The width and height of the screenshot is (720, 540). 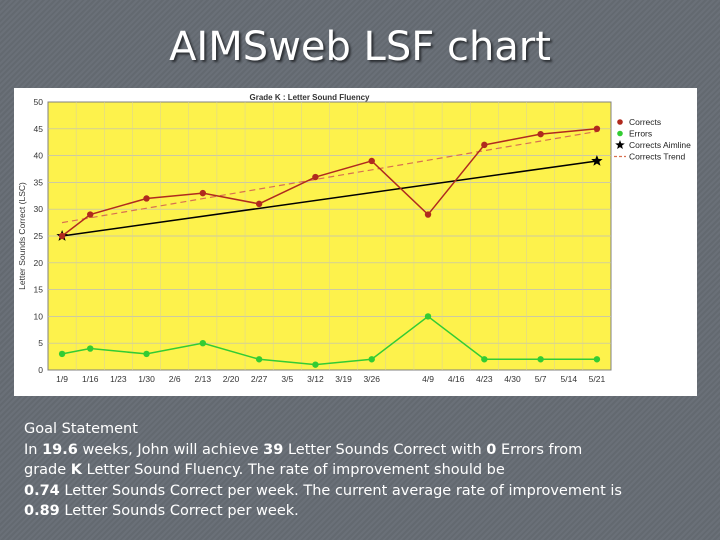 I want to click on x-tick-label: 2/6, so click(x=175, y=379).